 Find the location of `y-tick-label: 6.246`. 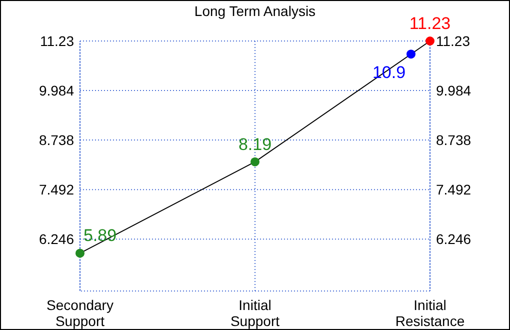

y-tick-label: 6.246 is located at coordinates (56, 239).